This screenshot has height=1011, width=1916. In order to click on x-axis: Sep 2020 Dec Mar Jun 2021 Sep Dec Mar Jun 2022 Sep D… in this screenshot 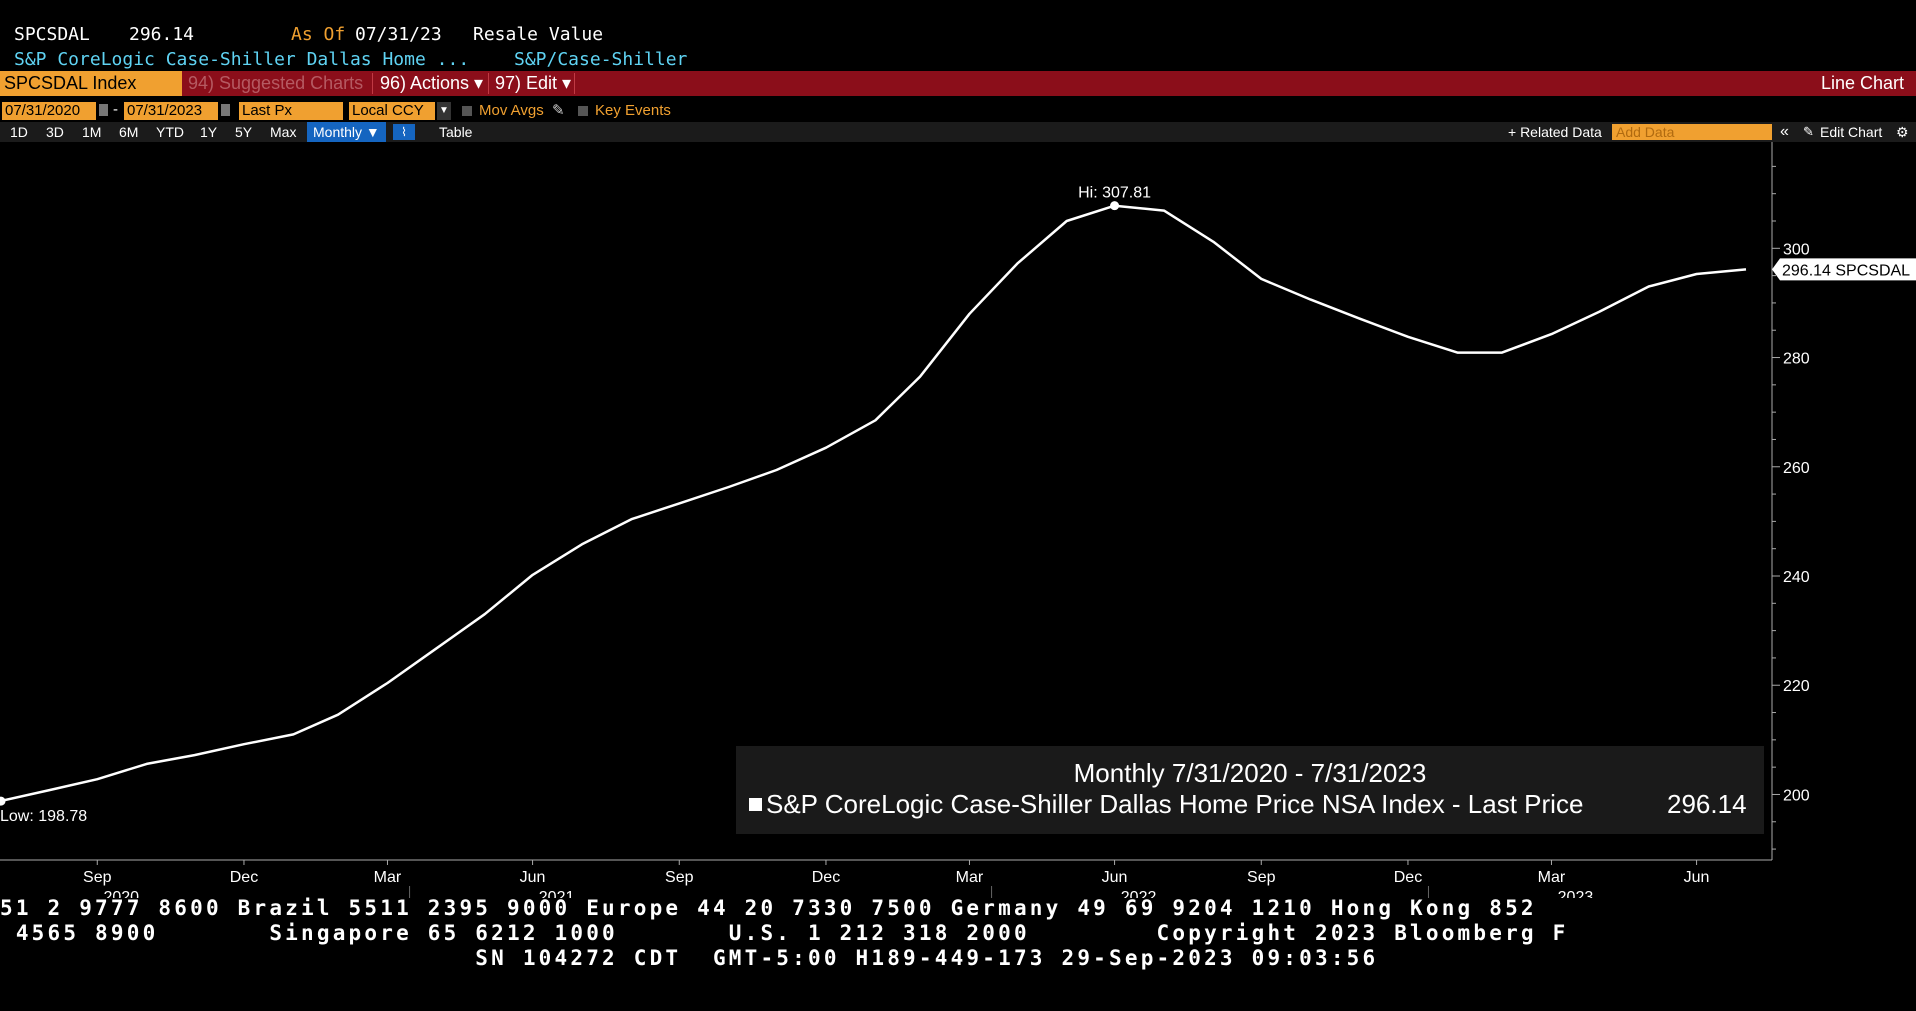, I will do `click(886, 878)`.